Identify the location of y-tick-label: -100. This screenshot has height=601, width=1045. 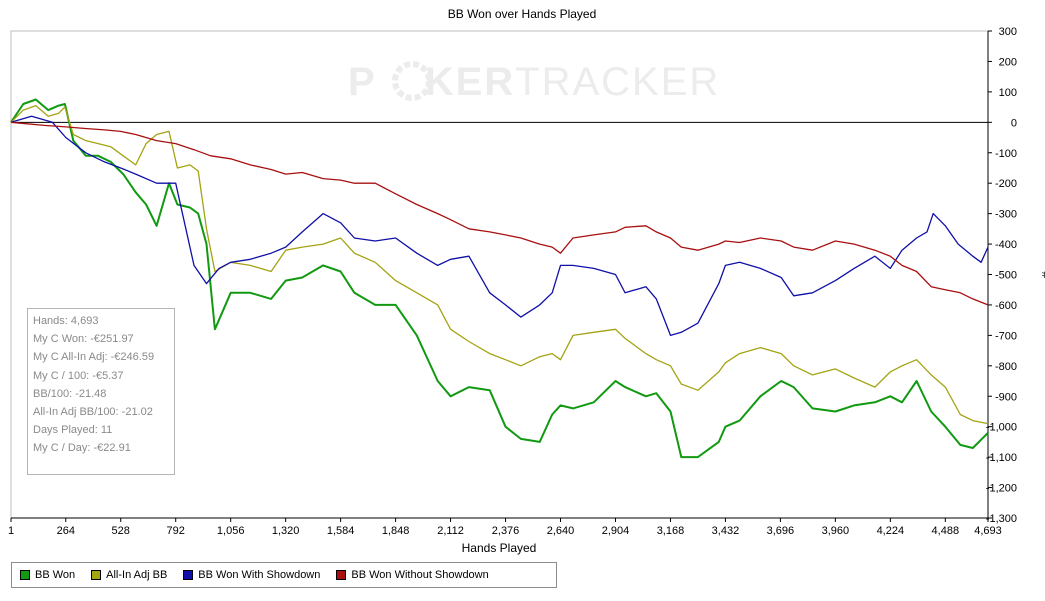
(1006, 154).